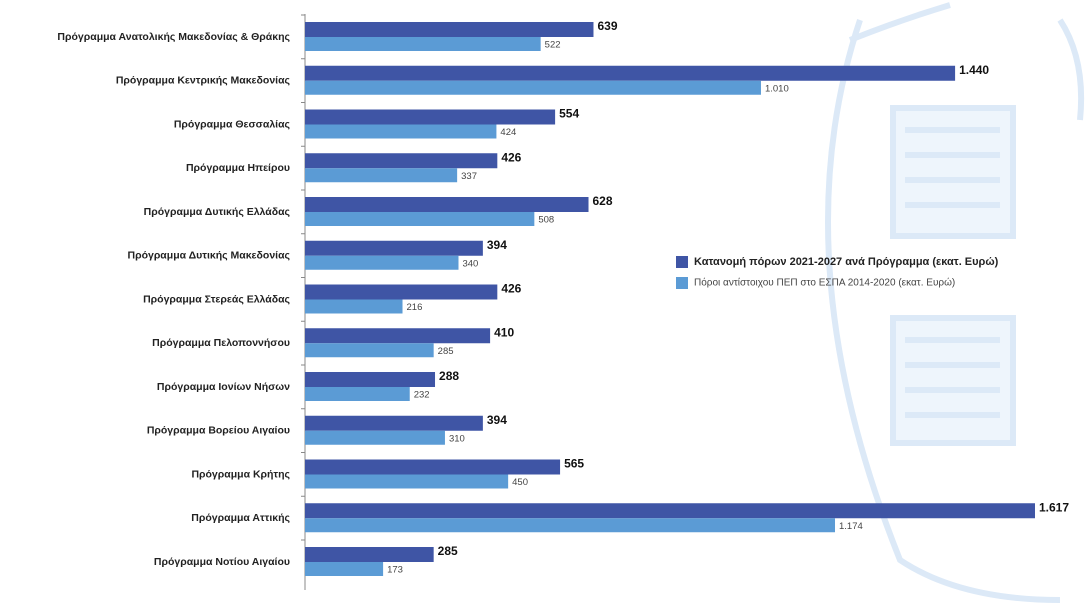  I want to click on value-label: 216, so click(415, 307).